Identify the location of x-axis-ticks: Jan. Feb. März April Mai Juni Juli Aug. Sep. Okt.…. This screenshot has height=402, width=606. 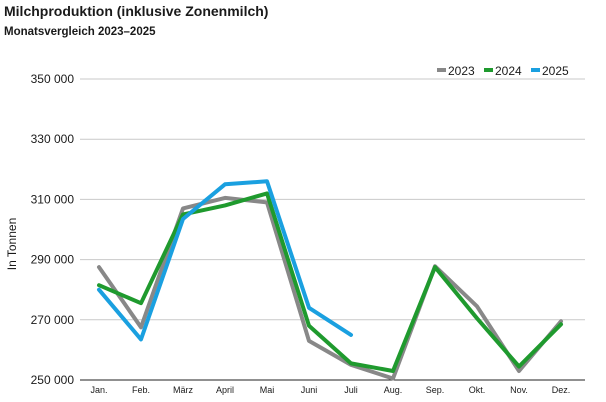
(330, 390).